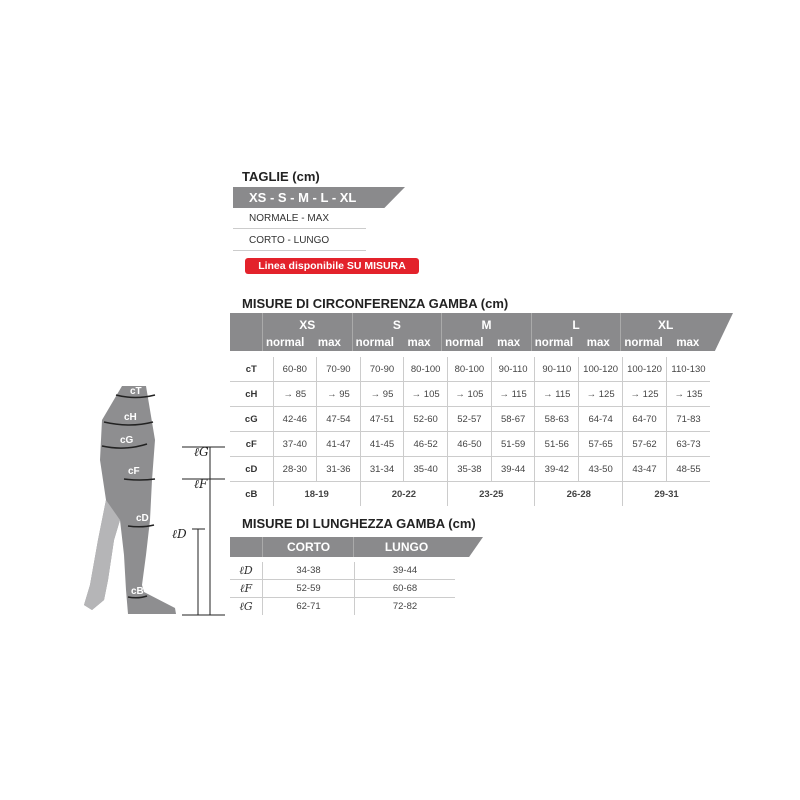  What do you see at coordinates (294, 394) in the screenshot?
I see `cell: → 85` at bounding box center [294, 394].